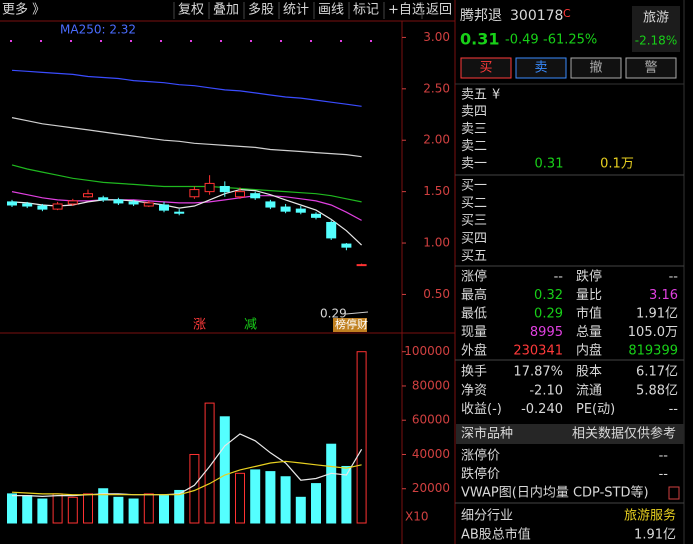 Image resolution: width=693 pixels, height=544 pixels. I want to click on bid-label: 买三, so click(474, 221).